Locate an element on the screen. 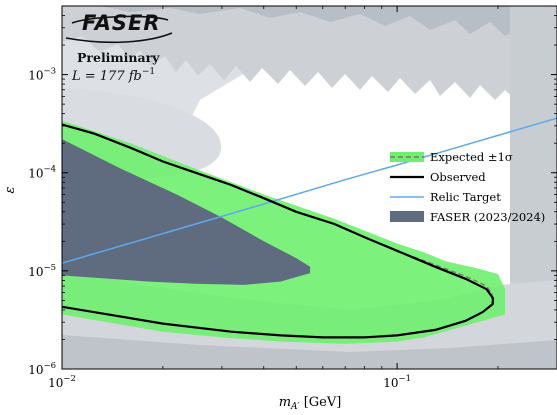  y-tick-label: 10⁻⁴ is located at coordinates (42, 173).